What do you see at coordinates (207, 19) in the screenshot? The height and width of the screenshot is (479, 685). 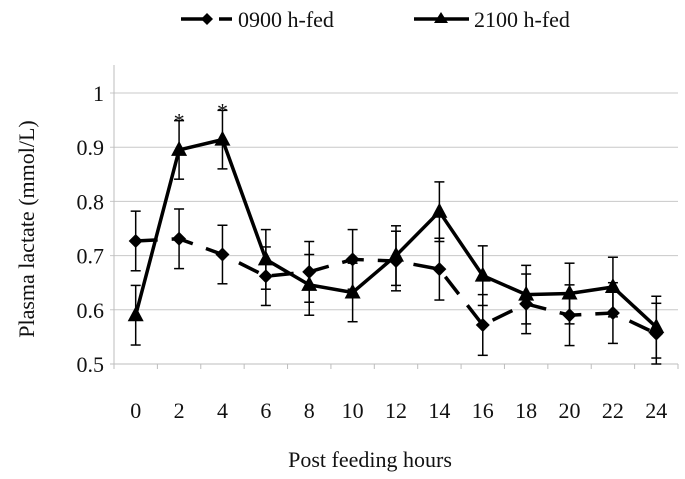 I see `legend-diamond-marker` at bounding box center [207, 19].